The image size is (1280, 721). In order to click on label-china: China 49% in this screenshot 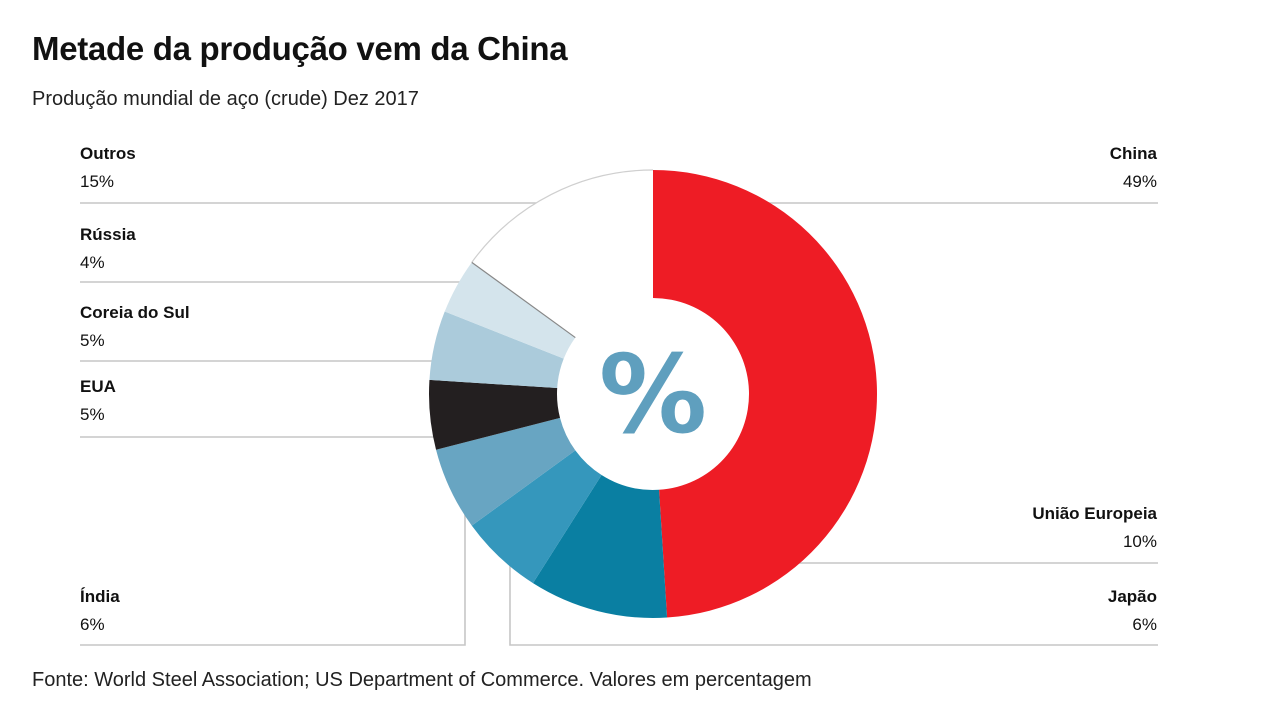, I will do `click(1133, 168)`.